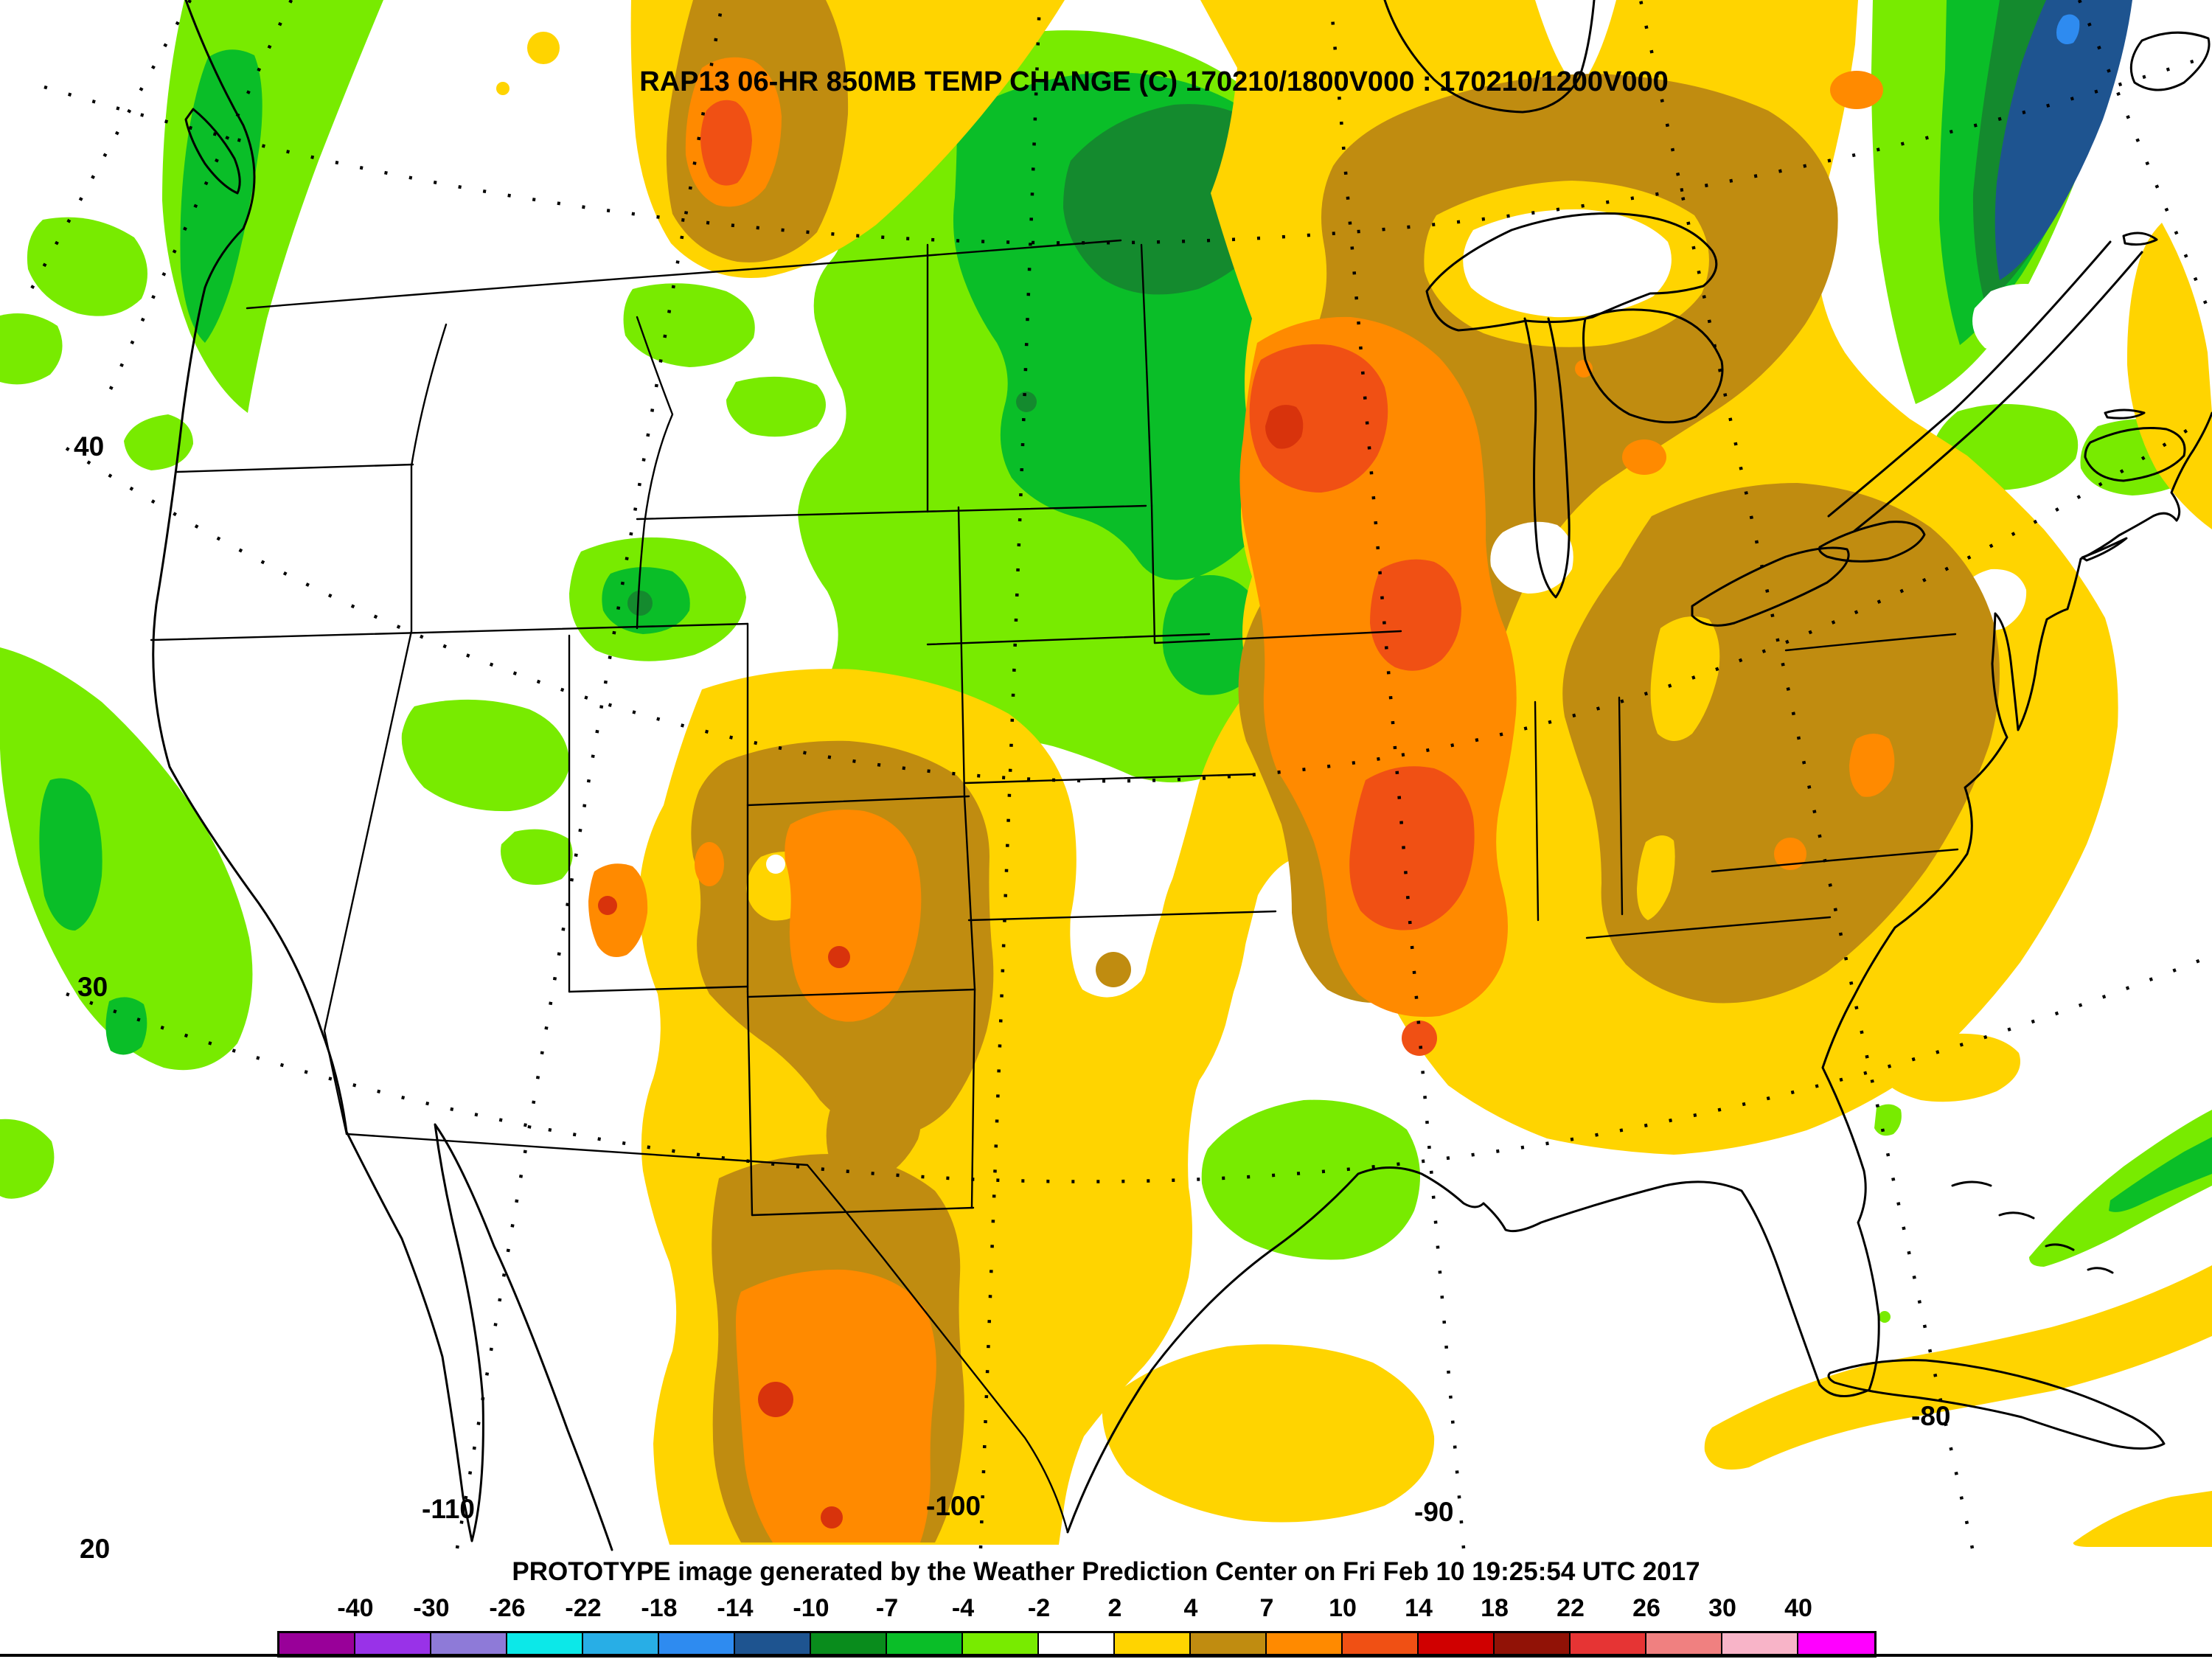  Describe the element at coordinates (735, 1608) in the screenshot. I see `colorbar-tick-label: -14` at that location.